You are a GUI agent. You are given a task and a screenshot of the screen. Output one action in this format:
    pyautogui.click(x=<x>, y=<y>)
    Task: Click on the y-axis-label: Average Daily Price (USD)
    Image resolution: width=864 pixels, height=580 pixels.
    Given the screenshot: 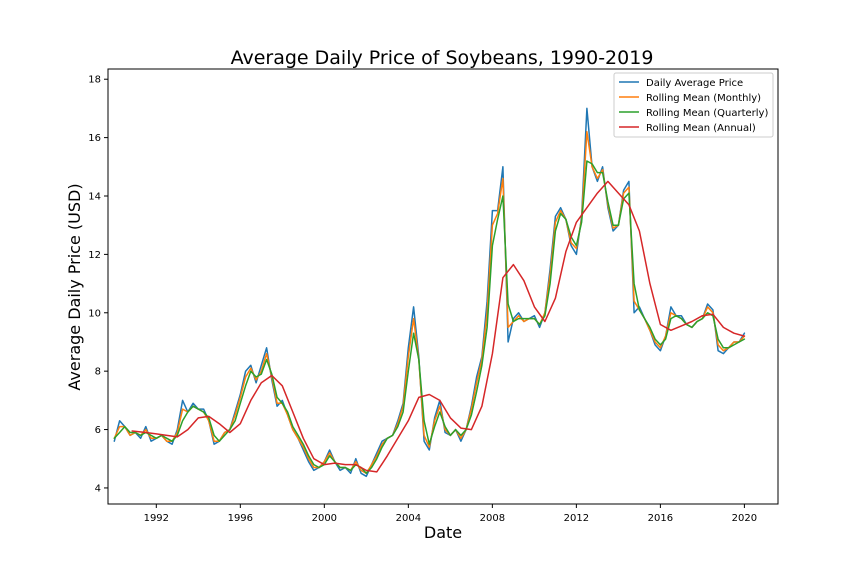 What is the action you would take?
    pyautogui.click(x=74, y=286)
    